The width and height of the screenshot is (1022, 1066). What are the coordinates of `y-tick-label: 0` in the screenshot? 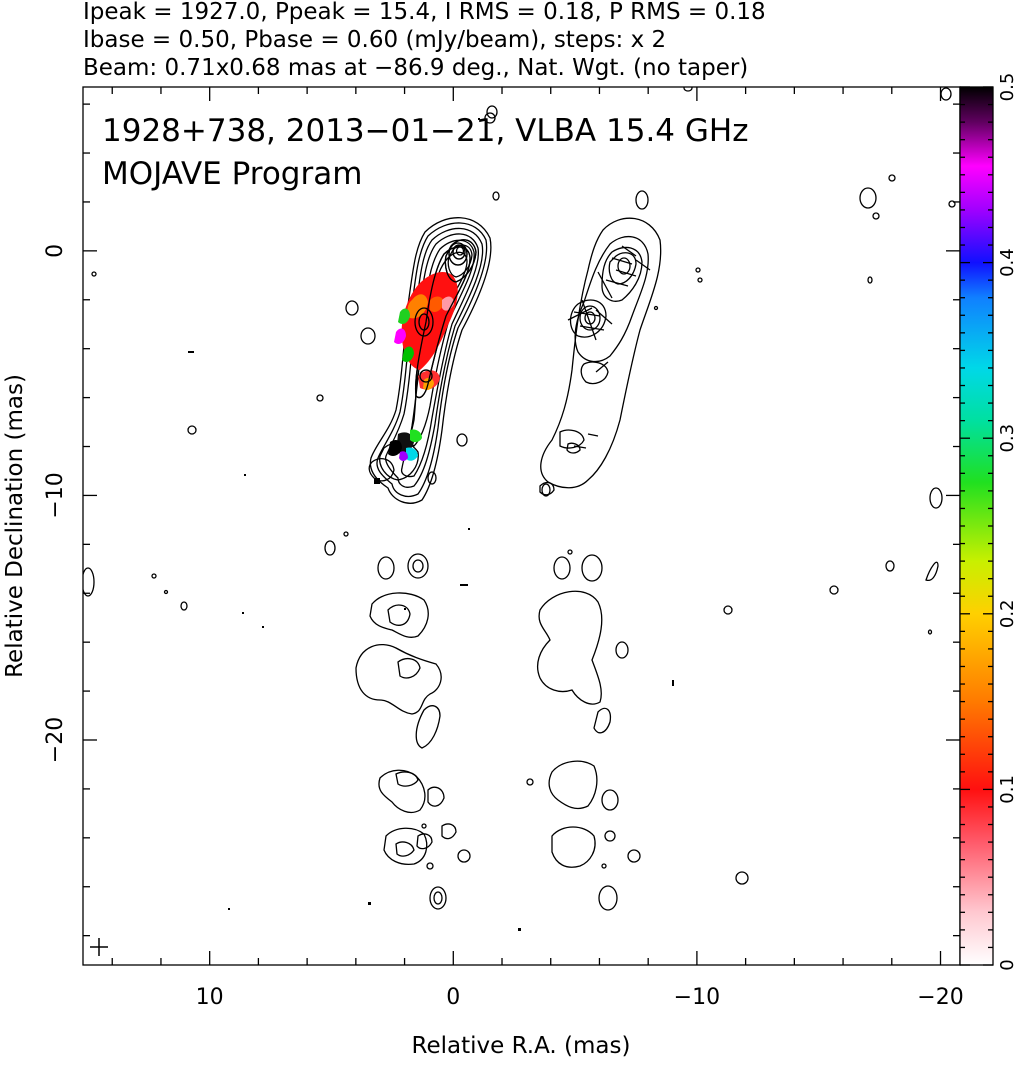 It's located at (55, 251).